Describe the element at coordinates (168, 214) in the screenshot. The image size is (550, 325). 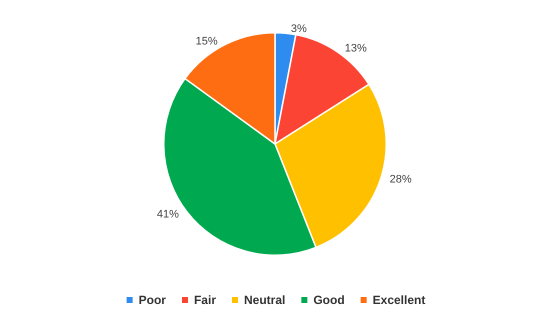
I see `data-label: 41%` at that location.